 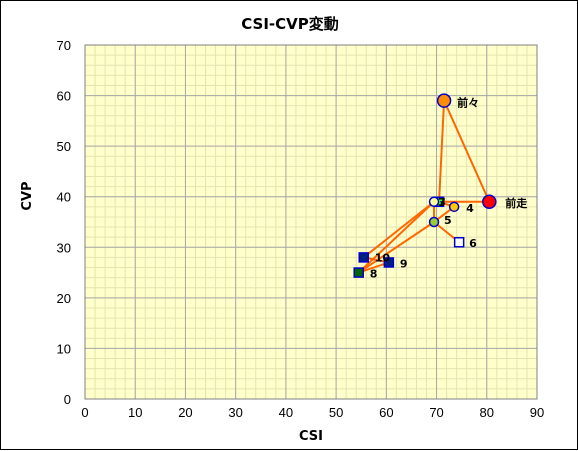 I want to click on y-tick-label: 60, so click(x=64, y=96).